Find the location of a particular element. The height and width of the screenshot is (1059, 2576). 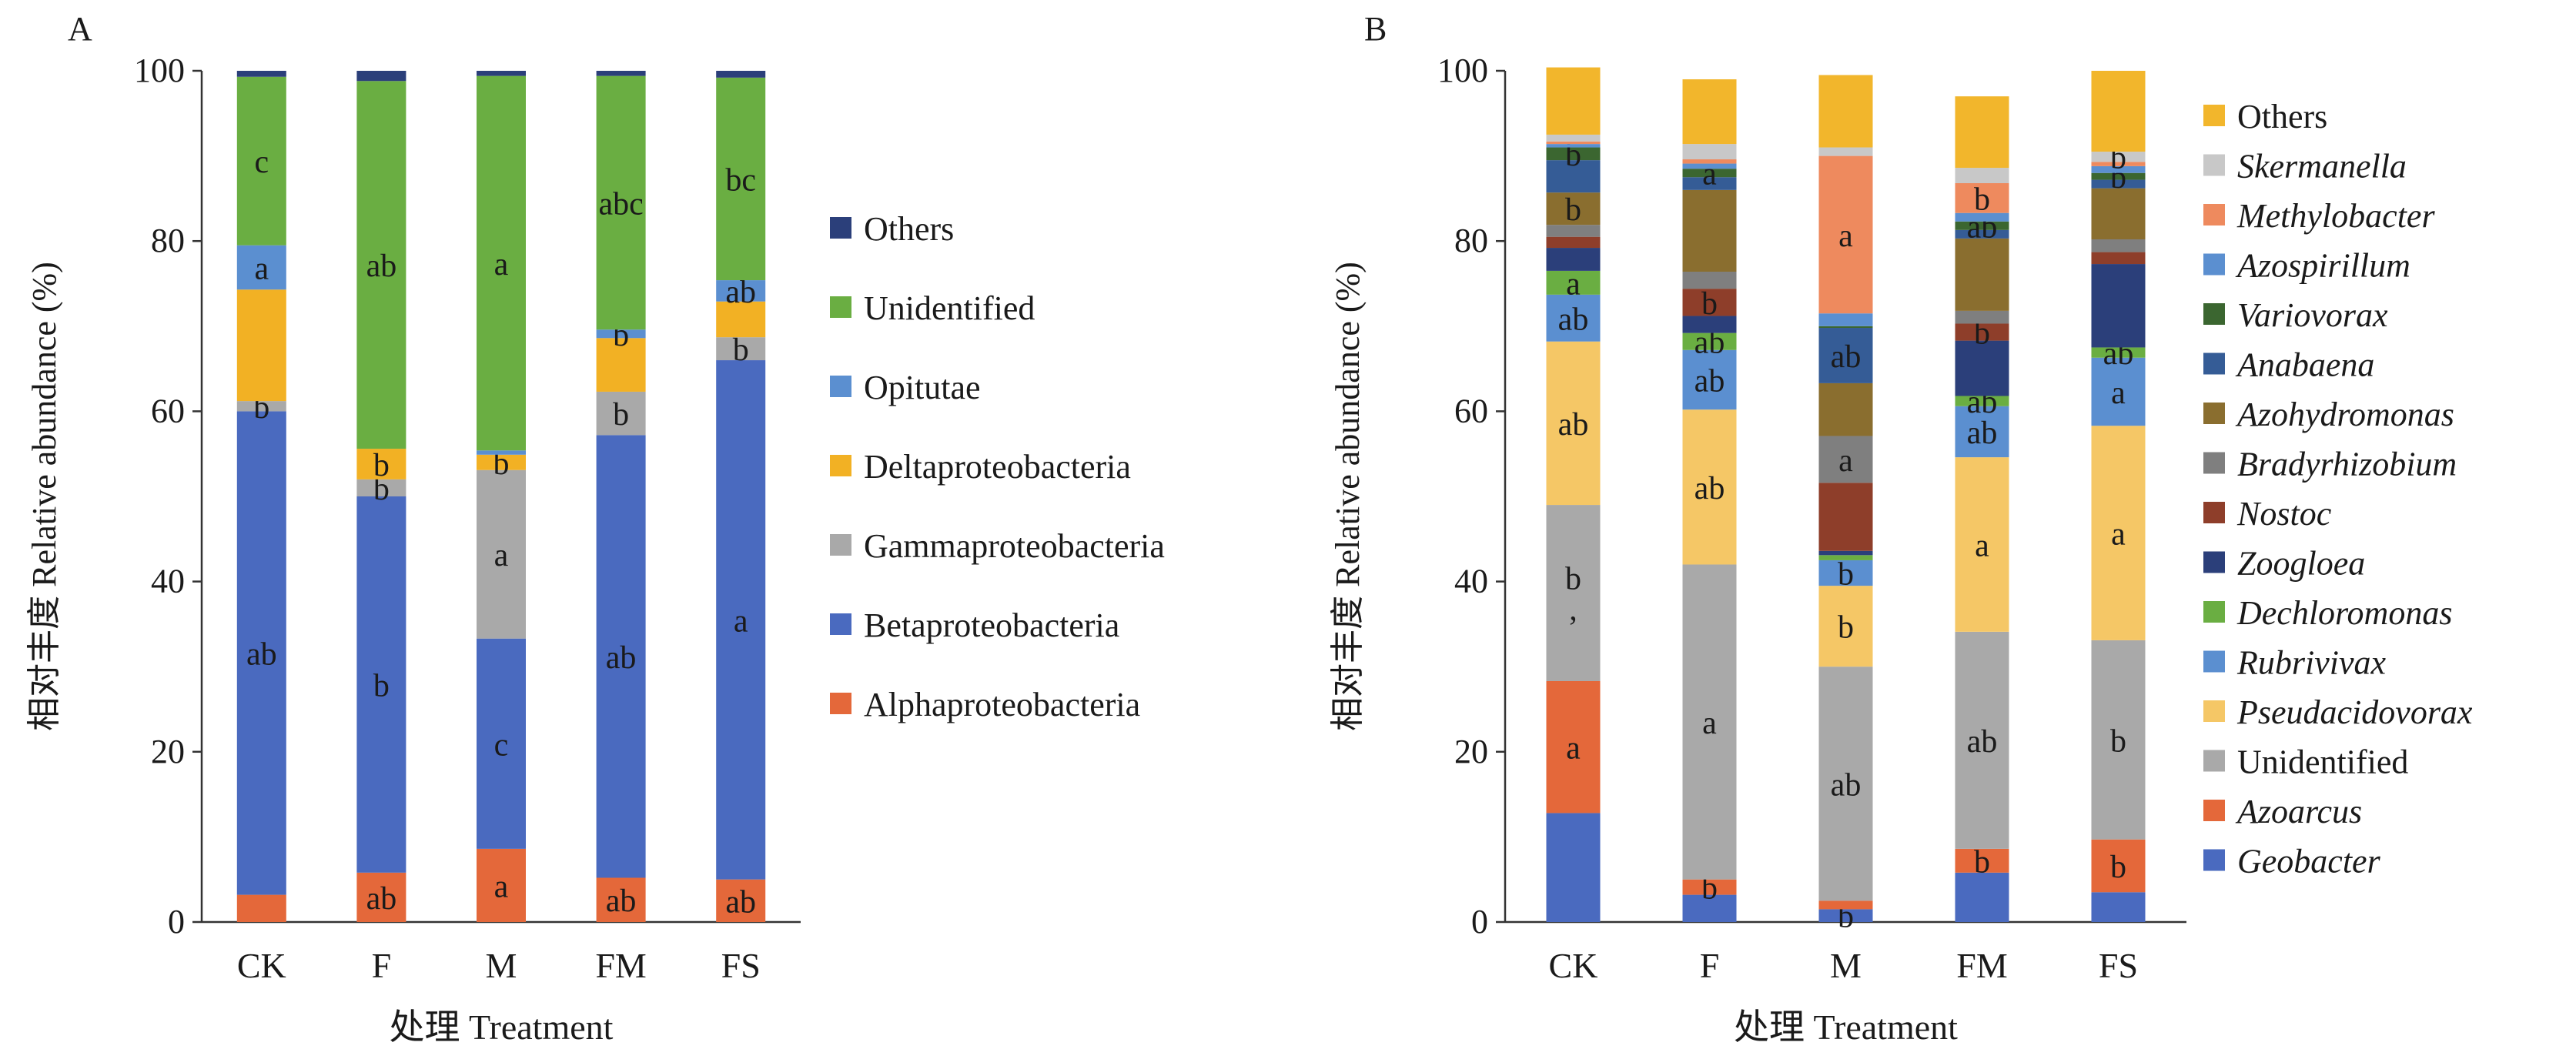

x-tick-label: F is located at coordinates (382, 965).